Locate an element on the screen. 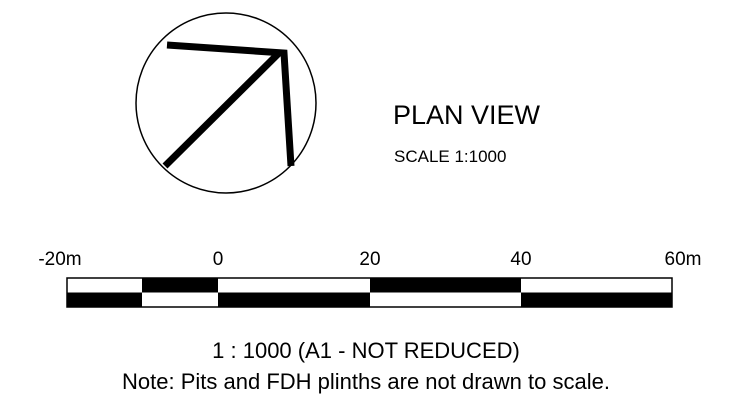 This screenshot has width=732, height=406. subtitle: SCALE 1:1000 is located at coordinates (450, 156).